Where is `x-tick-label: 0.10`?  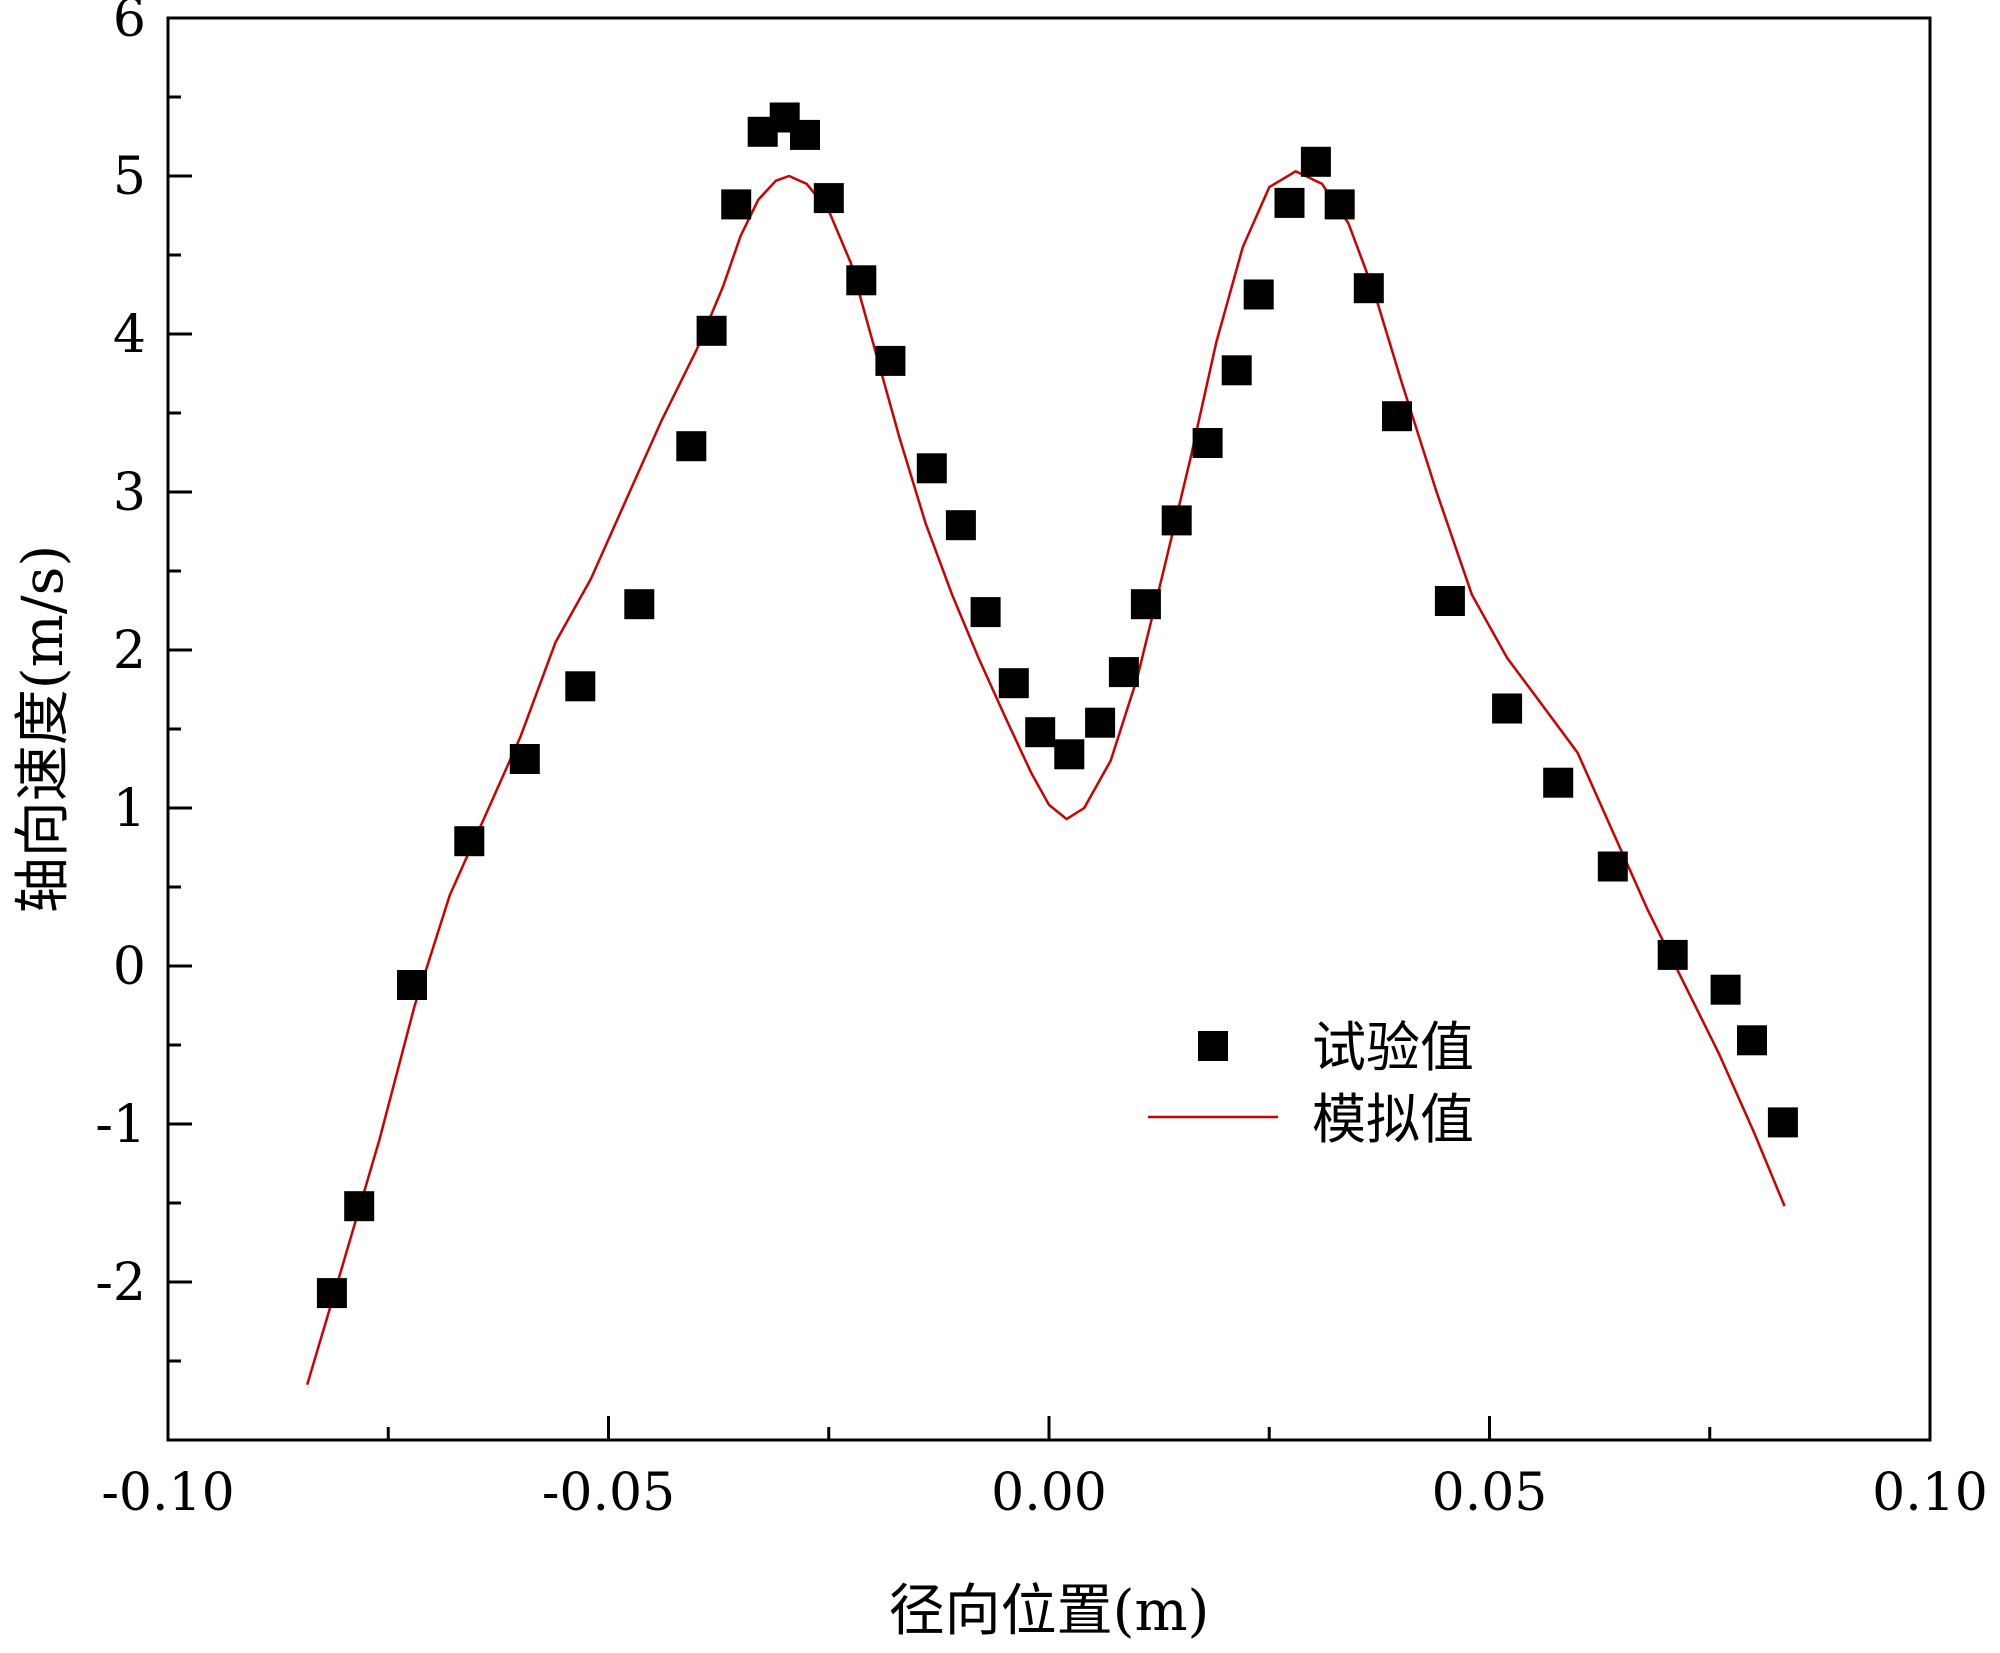 x-tick-label: 0.10 is located at coordinates (1930, 1493).